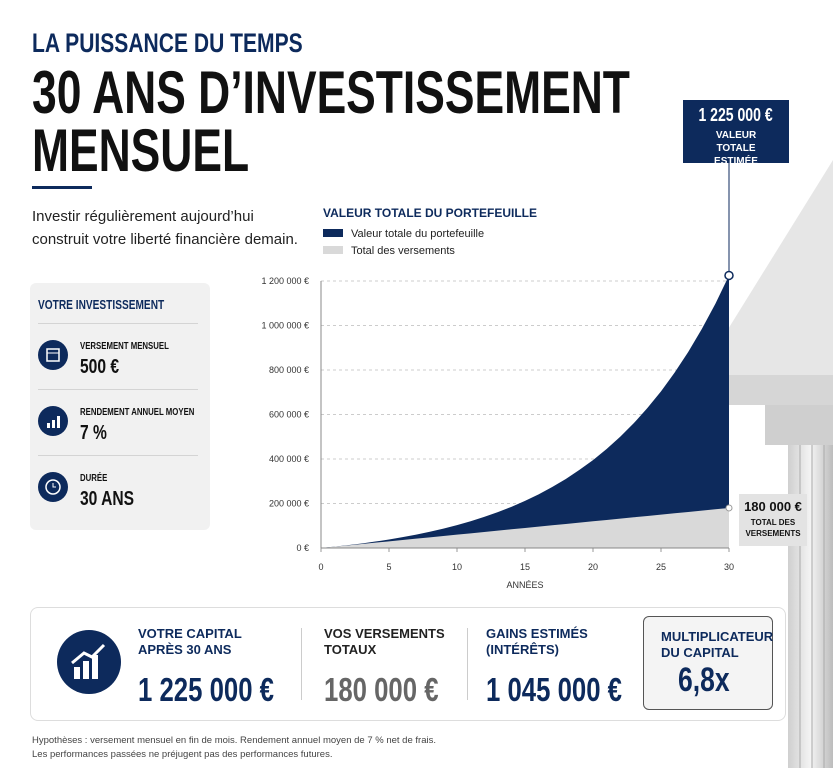  What do you see at coordinates (190, 633) in the screenshot?
I see `text: VOTRE CAPITAL` at bounding box center [190, 633].